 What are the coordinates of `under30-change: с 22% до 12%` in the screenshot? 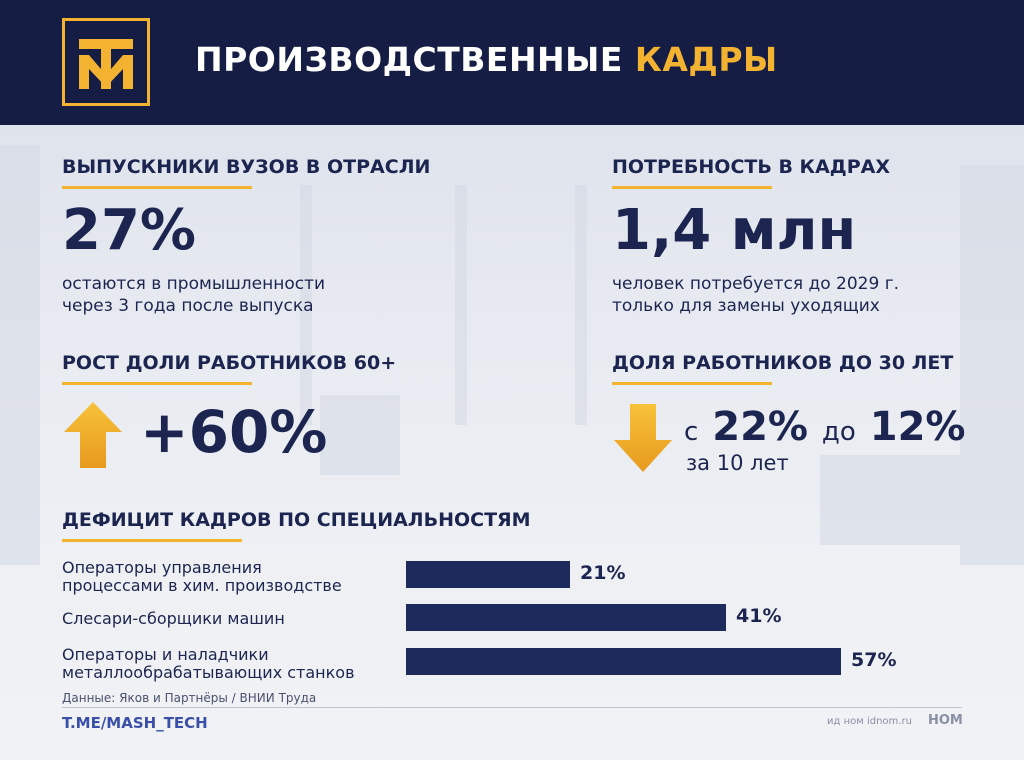 It's located at (825, 427).